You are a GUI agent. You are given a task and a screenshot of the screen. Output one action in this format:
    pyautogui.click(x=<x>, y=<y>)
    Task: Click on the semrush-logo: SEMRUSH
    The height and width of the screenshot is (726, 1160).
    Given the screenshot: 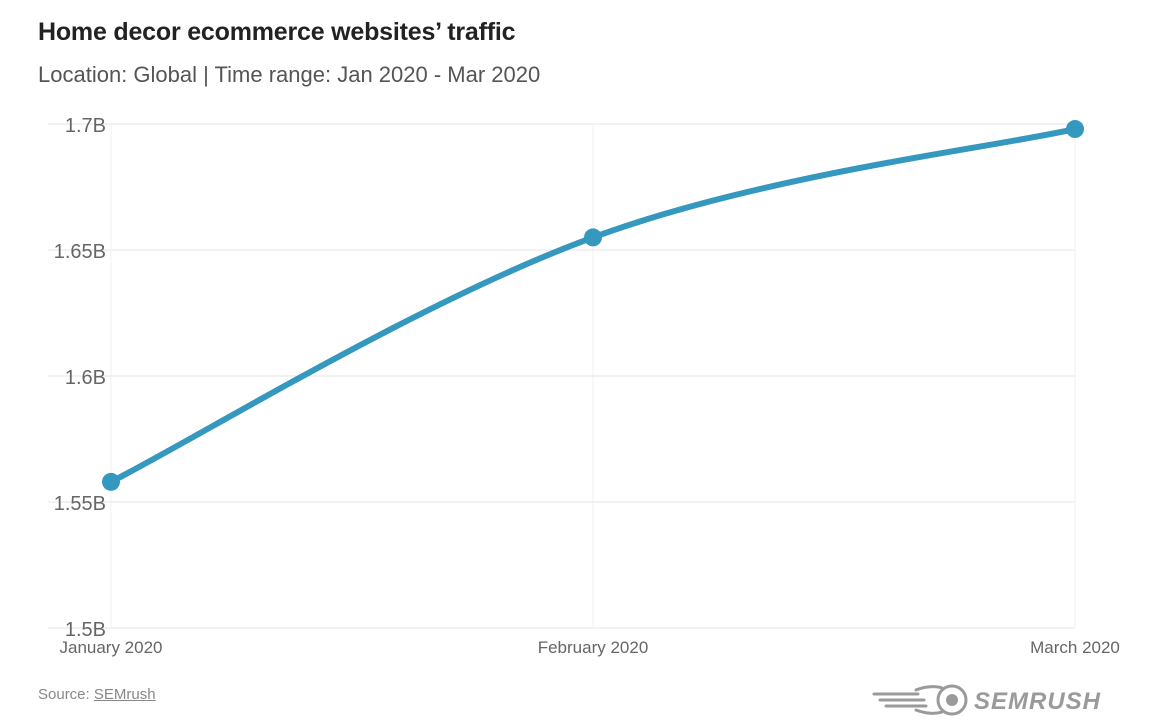 What is the action you would take?
    pyautogui.click(x=986, y=700)
    